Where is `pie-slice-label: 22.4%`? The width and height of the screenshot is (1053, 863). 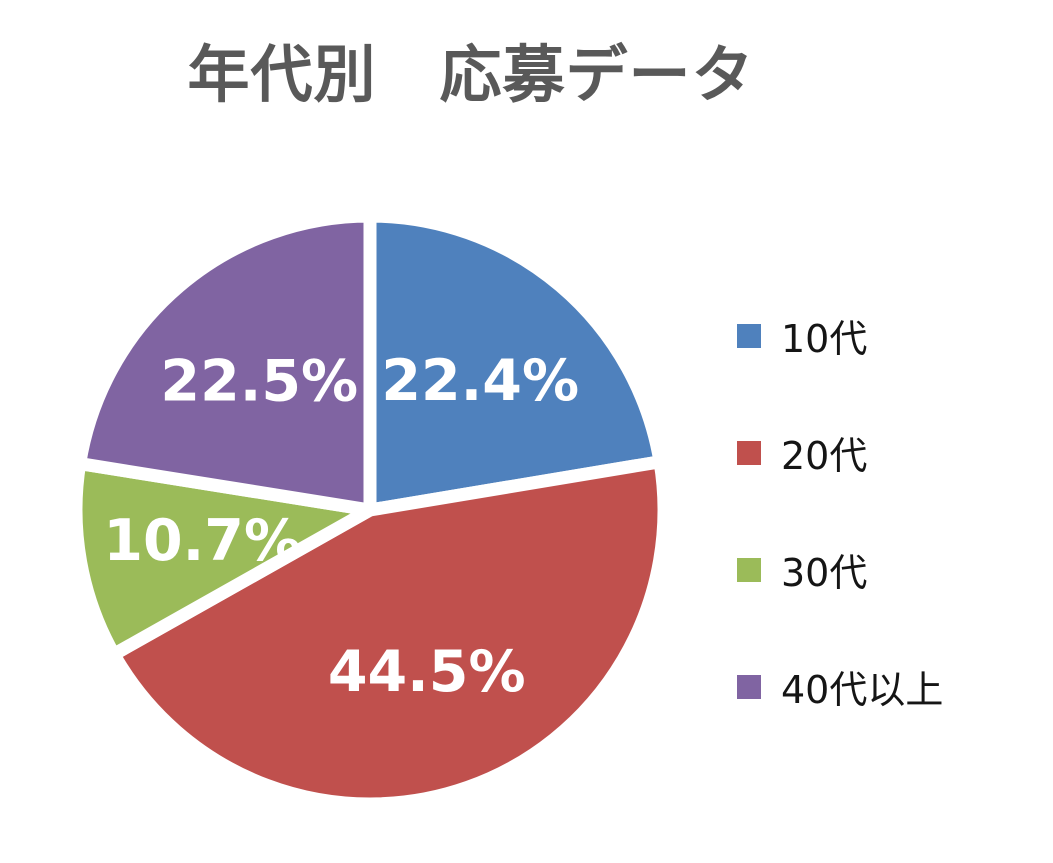
pie-slice-label: 22.4% is located at coordinates (480, 381).